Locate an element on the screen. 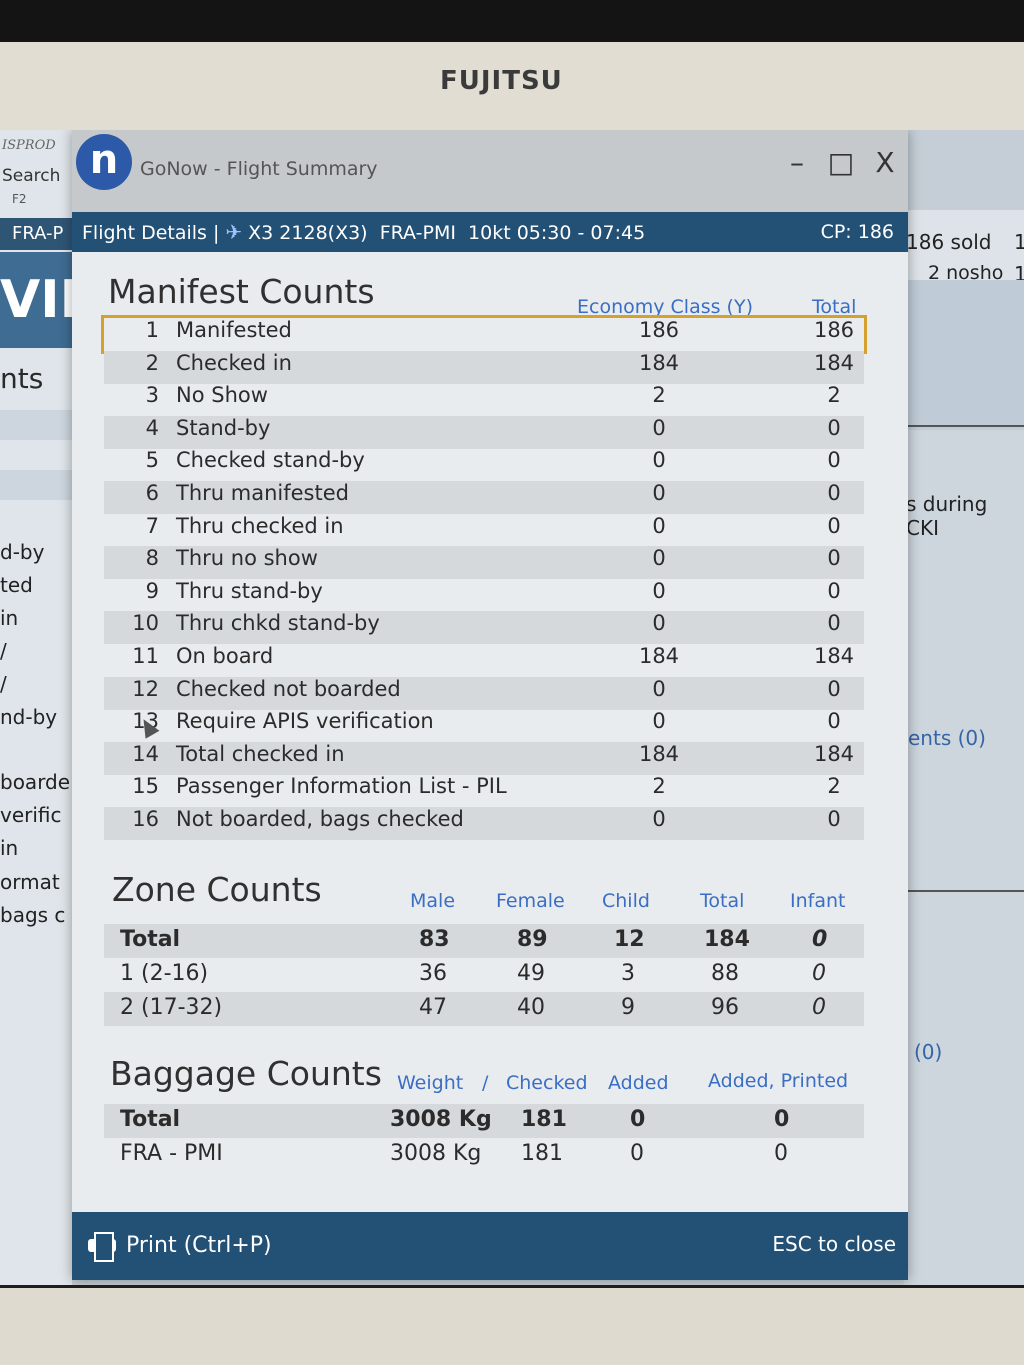 Image resolution: width=1024 pixels, height=1365 pixels. zone-male-header: Male is located at coordinates (433, 901).